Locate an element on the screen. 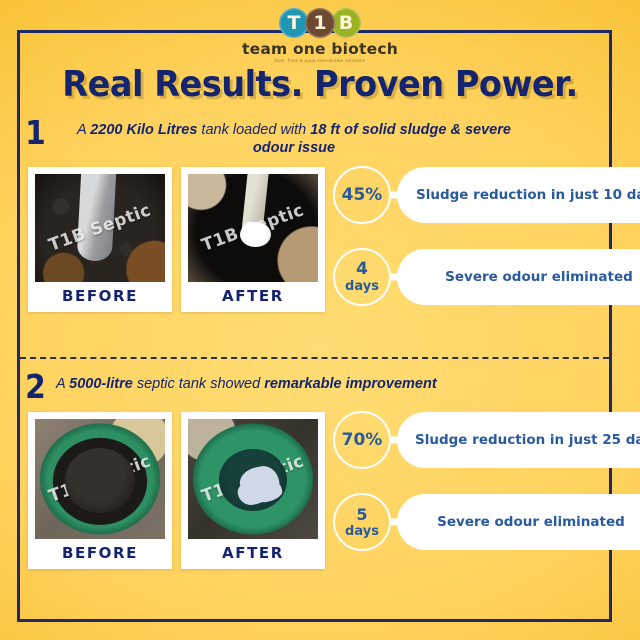  stat-badge: 4 days is located at coordinates (362, 277).